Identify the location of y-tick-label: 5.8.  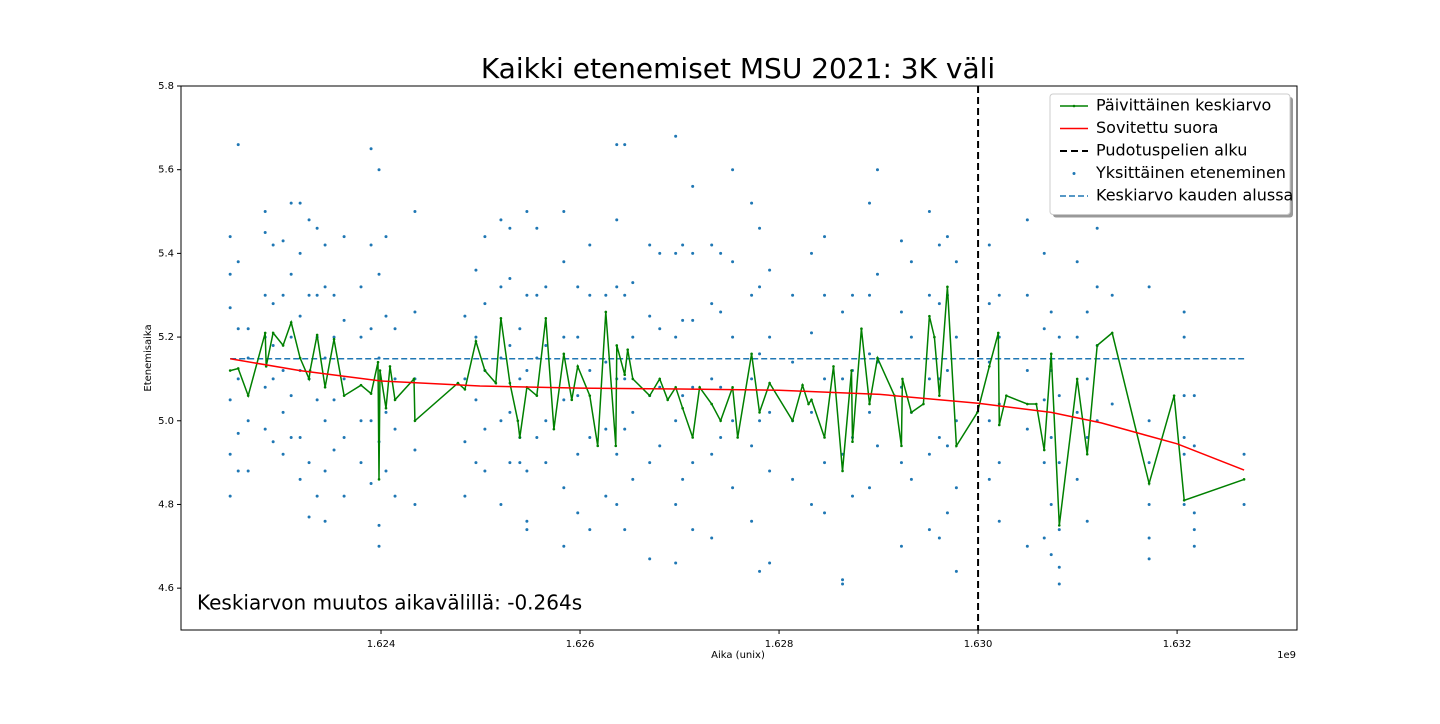
(166, 86).